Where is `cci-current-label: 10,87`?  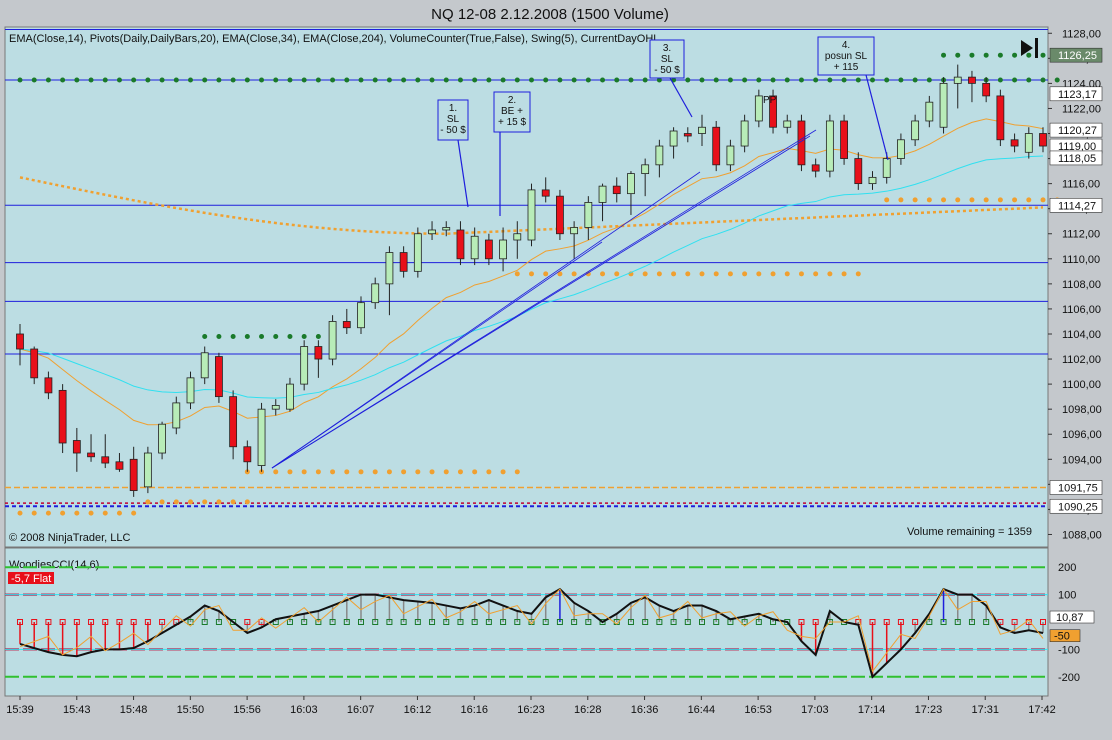
cci-current-label: 10,87 is located at coordinates (1070, 618).